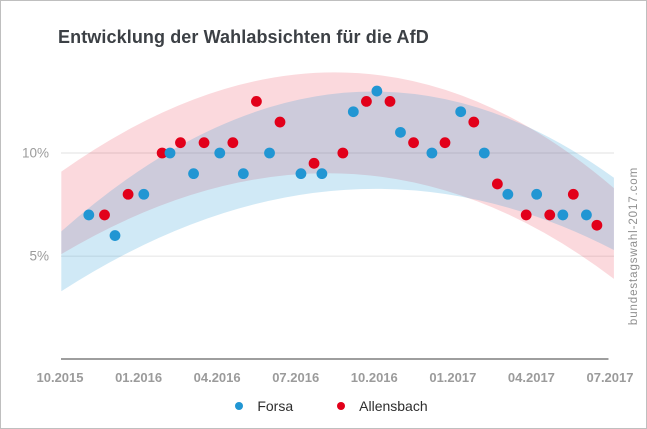 The image size is (647, 429). Describe the element at coordinates (39, 256) in the screenshot. I see `y-tick-label: 5%` at that location.